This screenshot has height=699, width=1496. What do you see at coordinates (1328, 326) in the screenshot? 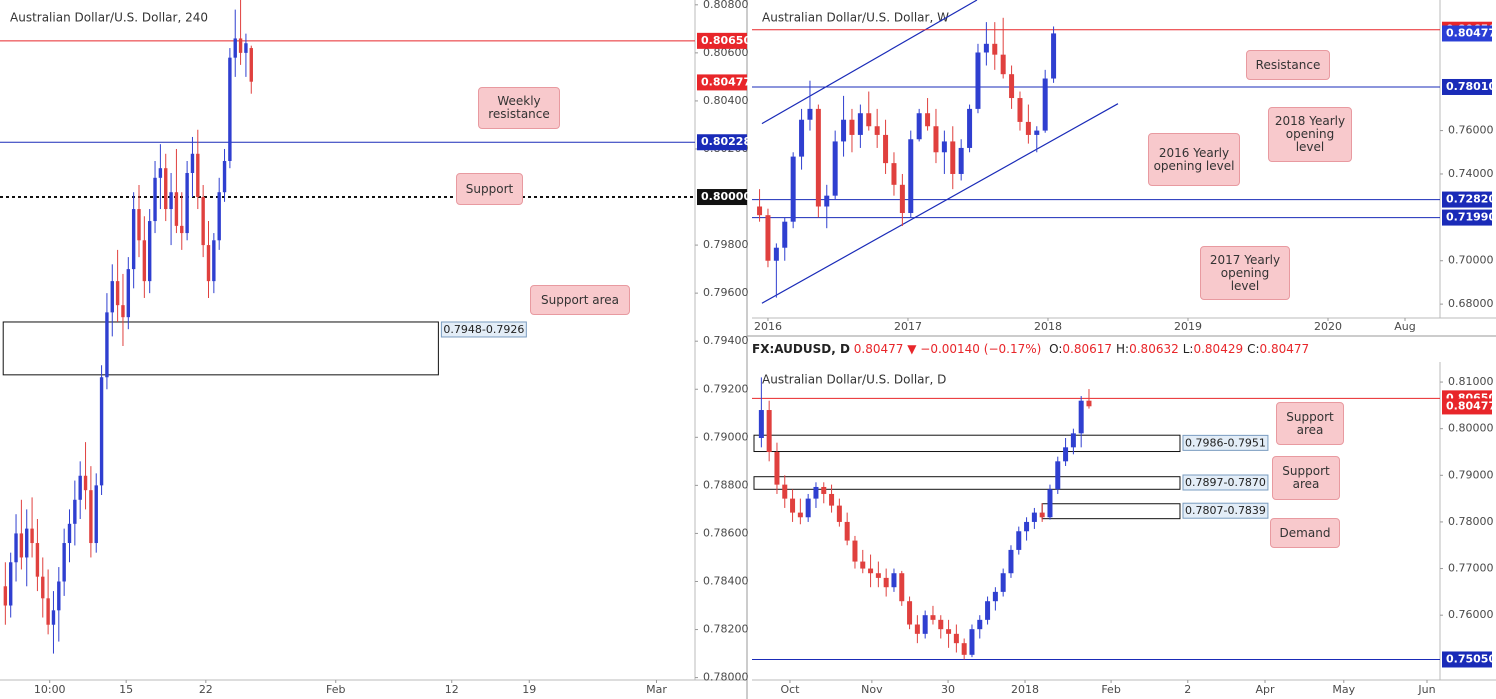
I see `x-tick-label: 2020` at bounding box center [1328, 326].